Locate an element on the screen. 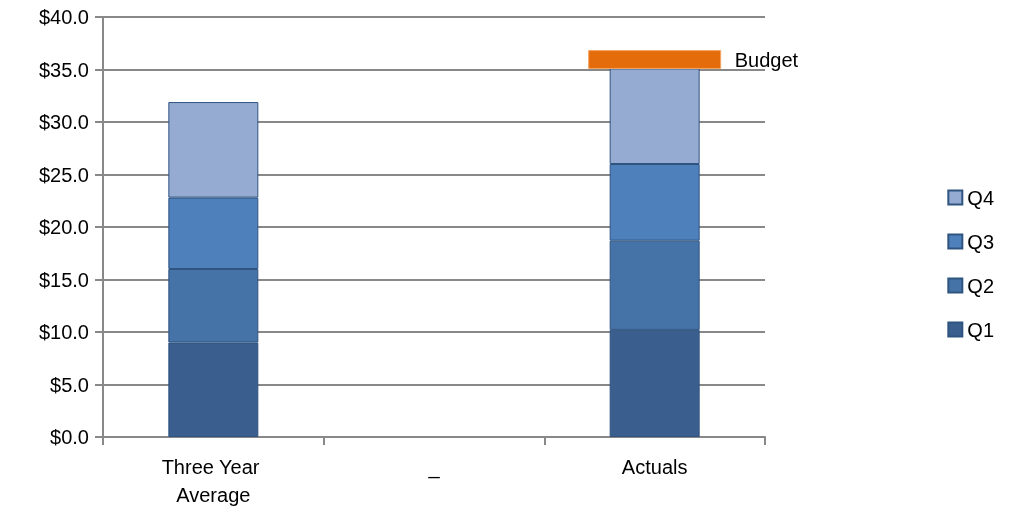 The height and width of the screenshot is (527, 1019). y-tick-label: $30.0 is located at coordinates (63, 122).